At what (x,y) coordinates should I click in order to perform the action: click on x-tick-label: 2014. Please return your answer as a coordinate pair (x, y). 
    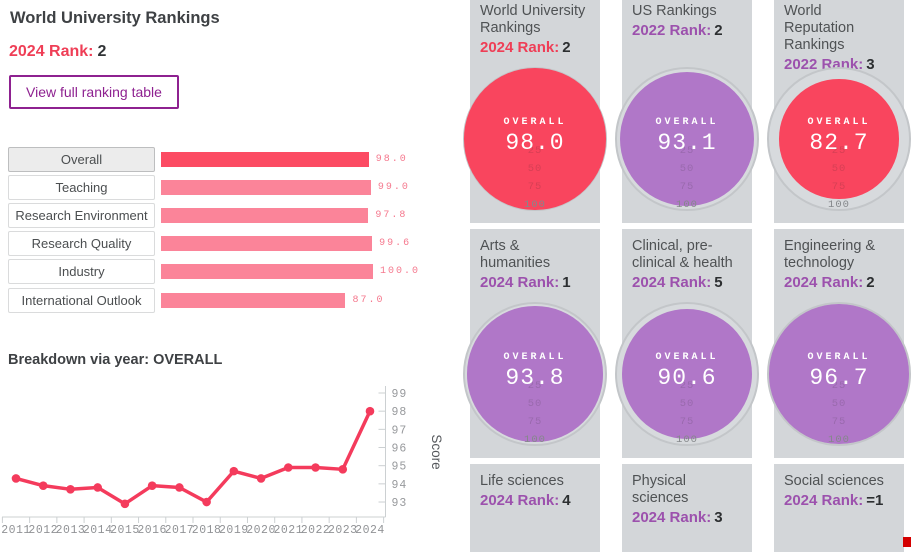
    Looking at the image, I should click on (98, 530).